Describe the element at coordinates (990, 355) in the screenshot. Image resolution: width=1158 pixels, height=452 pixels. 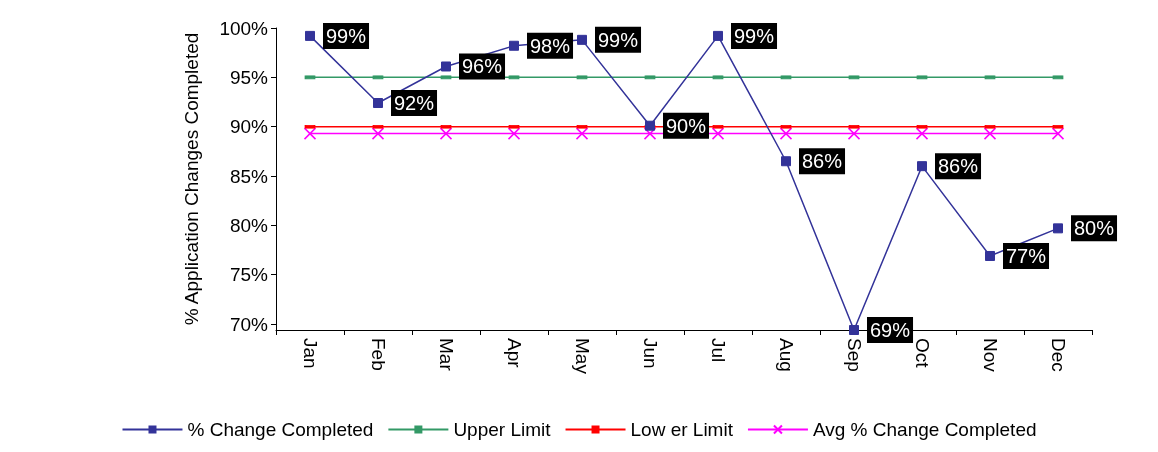
I see `x-tick-label: Nov` at that location.